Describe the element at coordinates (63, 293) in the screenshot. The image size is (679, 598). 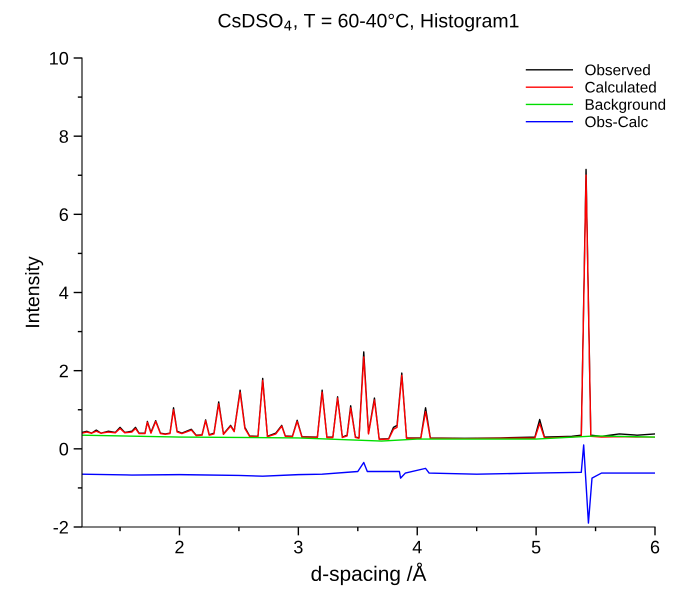
I see `y-tick-label: 4` at that location.